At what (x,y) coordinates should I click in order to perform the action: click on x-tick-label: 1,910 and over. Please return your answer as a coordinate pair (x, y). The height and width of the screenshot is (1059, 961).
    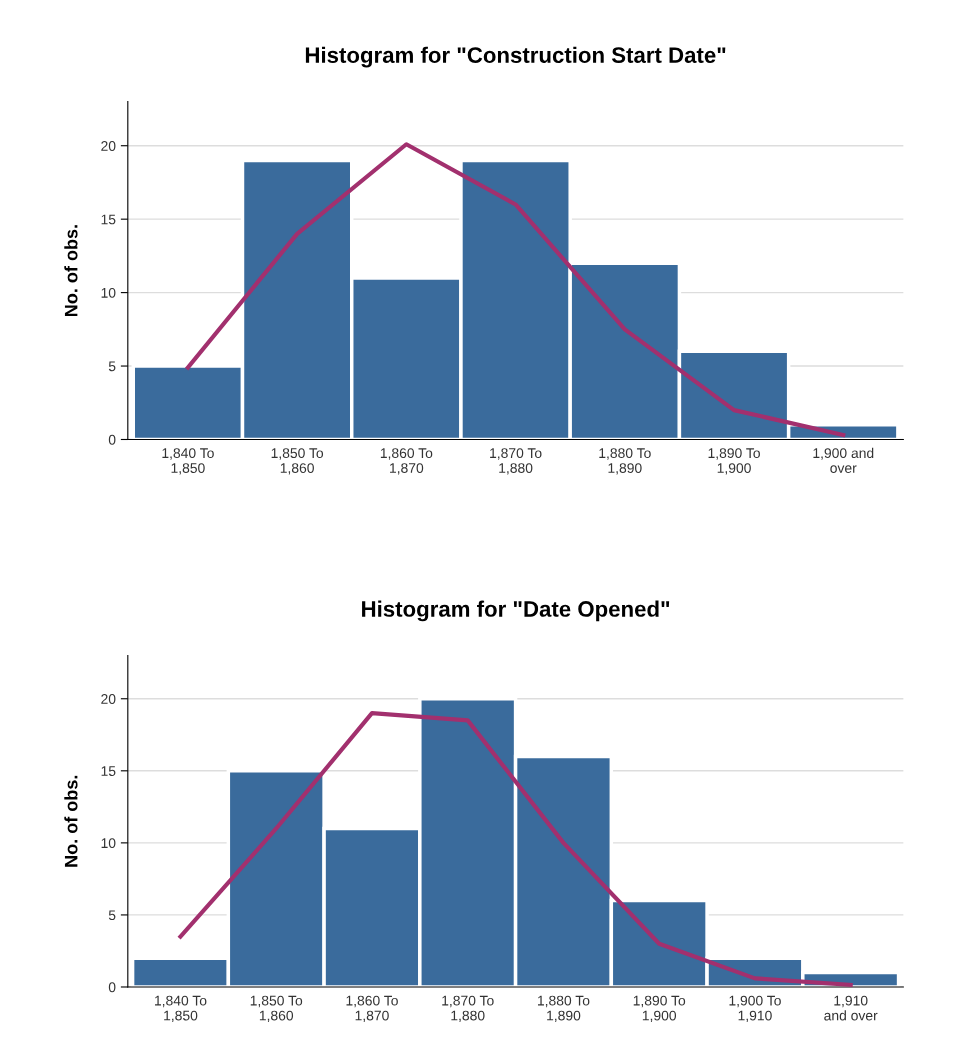
    Looking at the image, I should click on (851, 1008).